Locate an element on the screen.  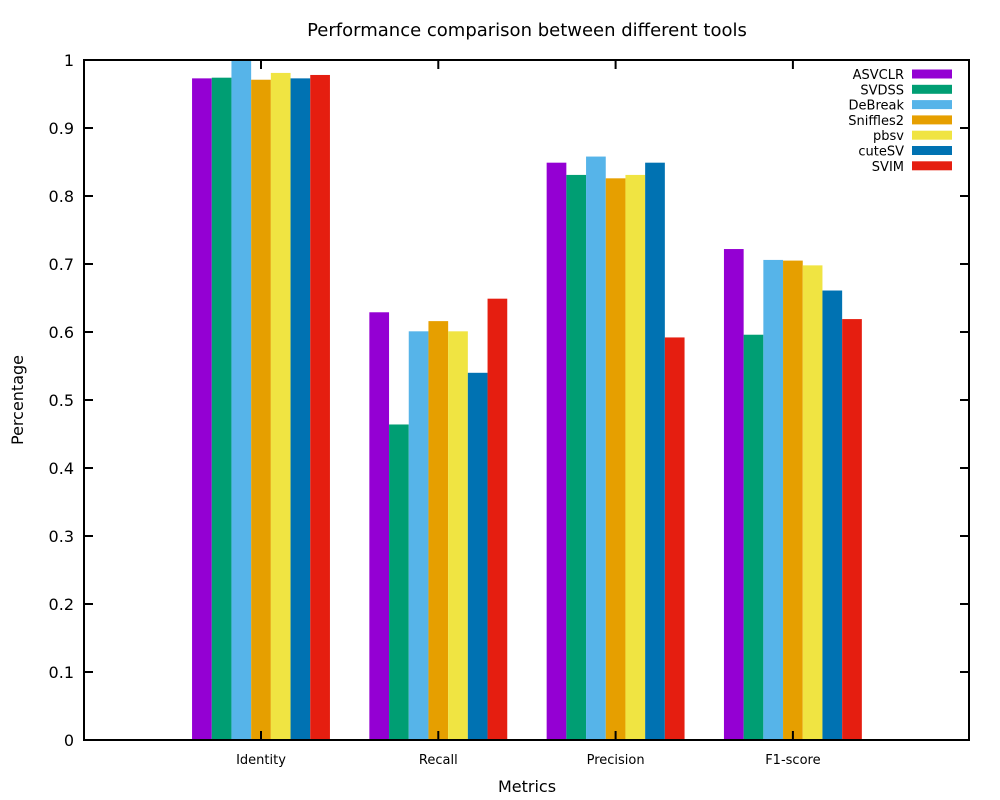
legend-swatch-sniffles2 is located at coordinates (932, 120).